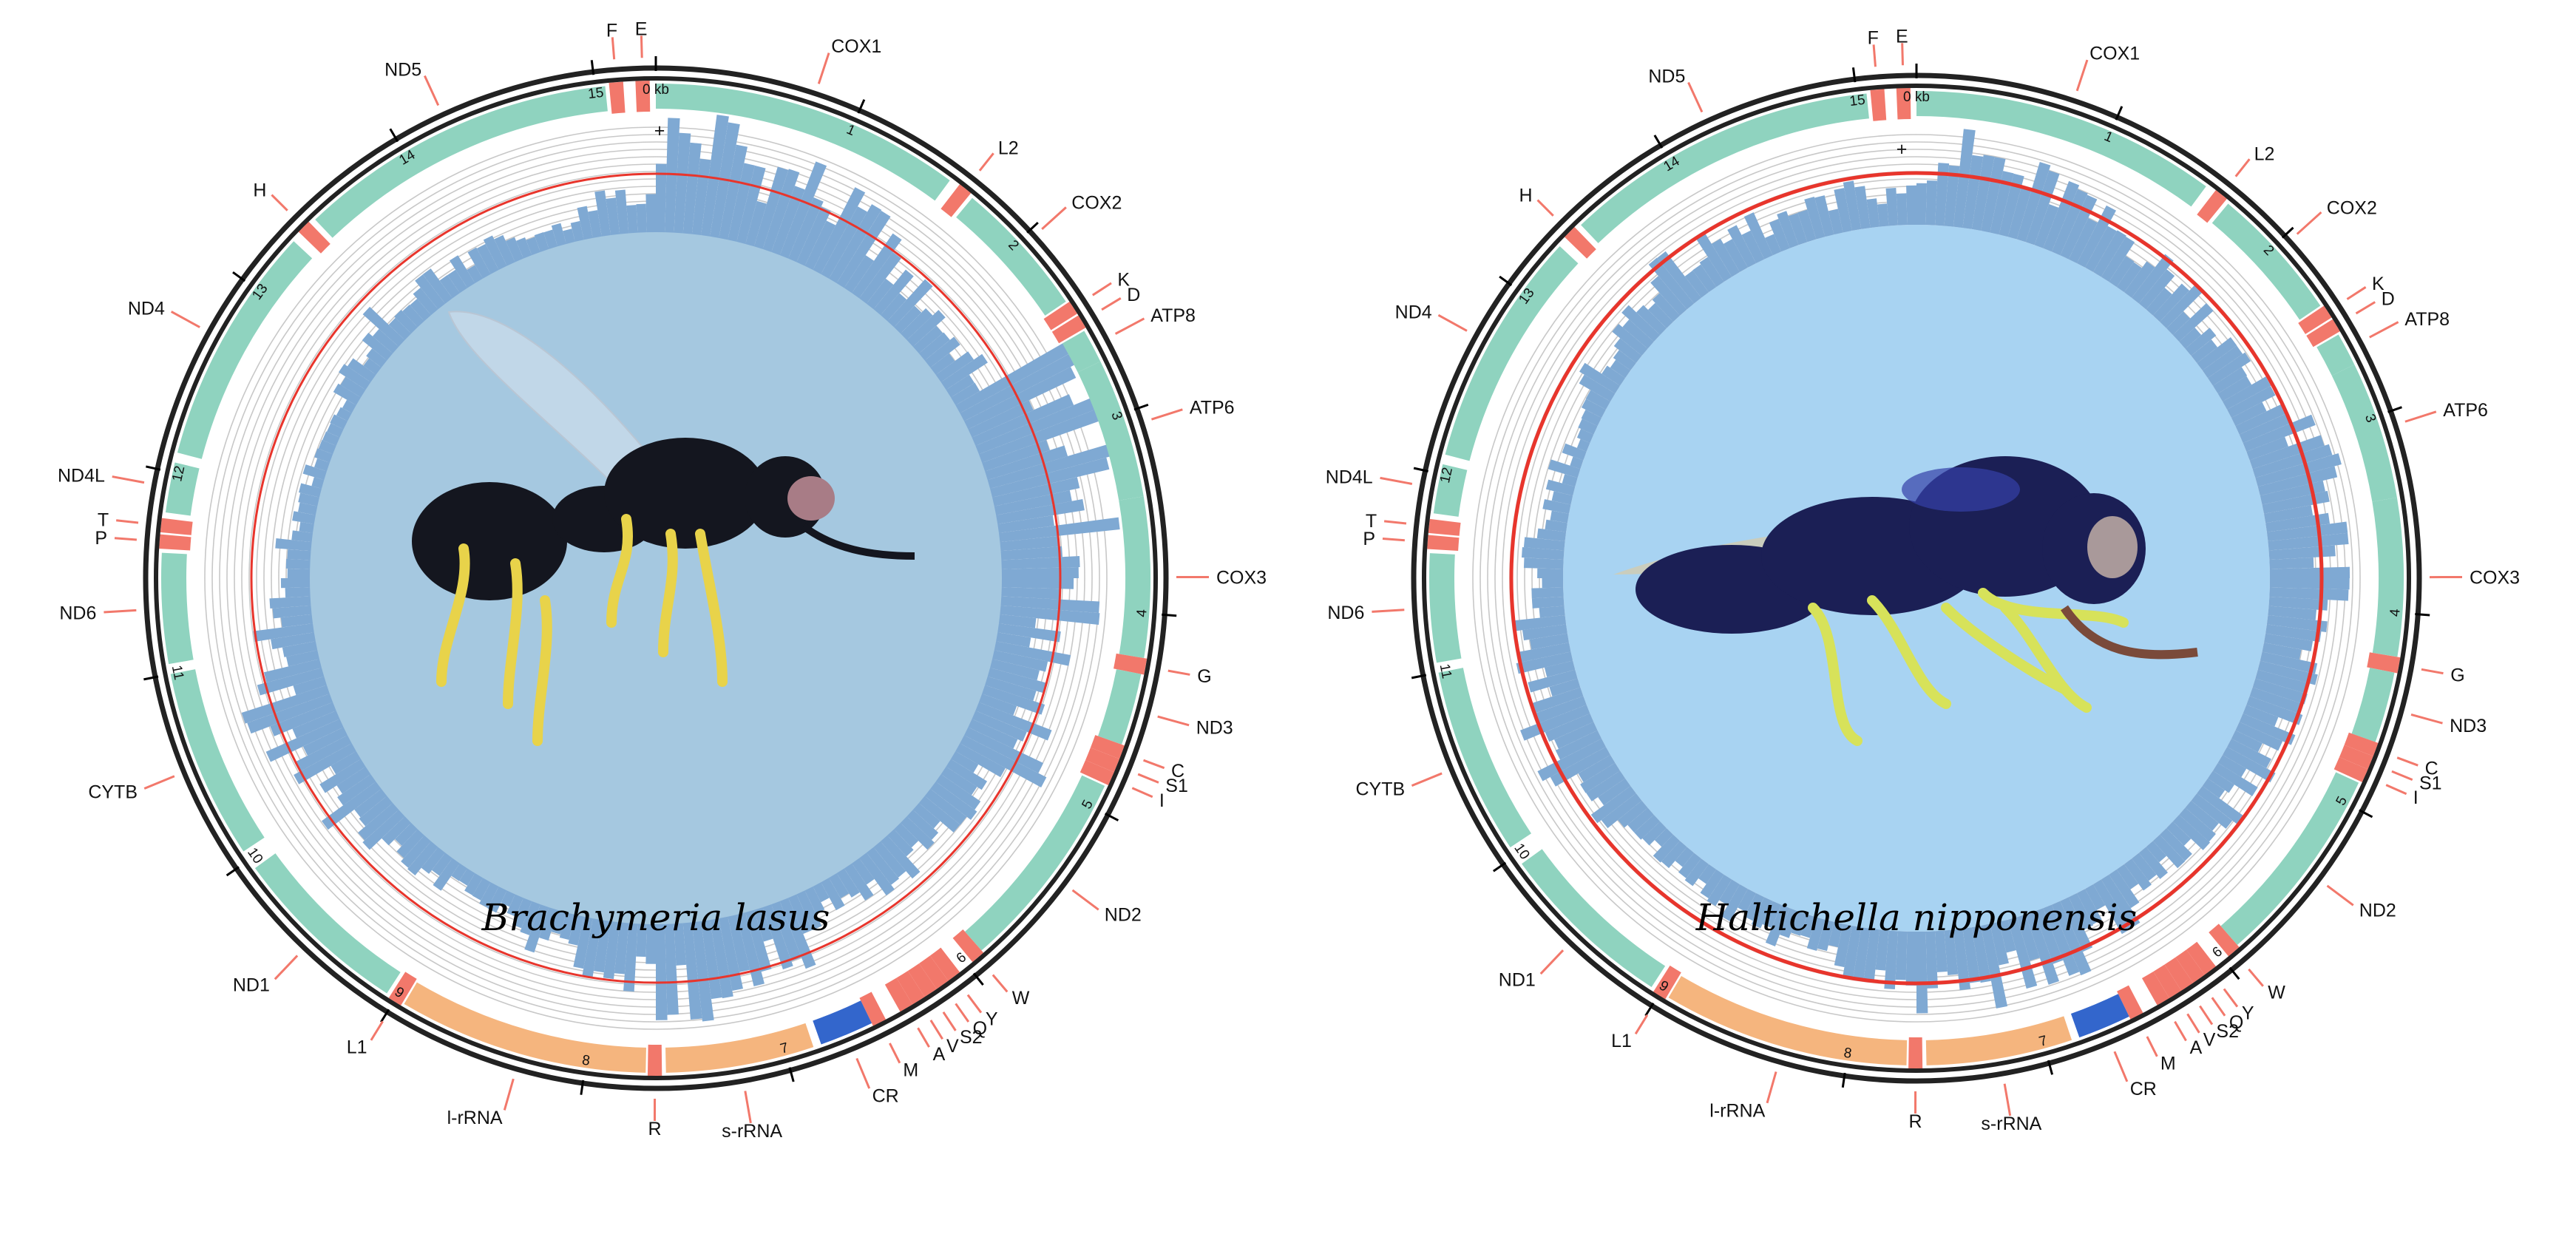 The width and height of the screenshot is (2576, 1254). What do you see at coordinates (2112, 547) in the screenshot?
I see `insect-eye` at bounding box center [2112, 547].